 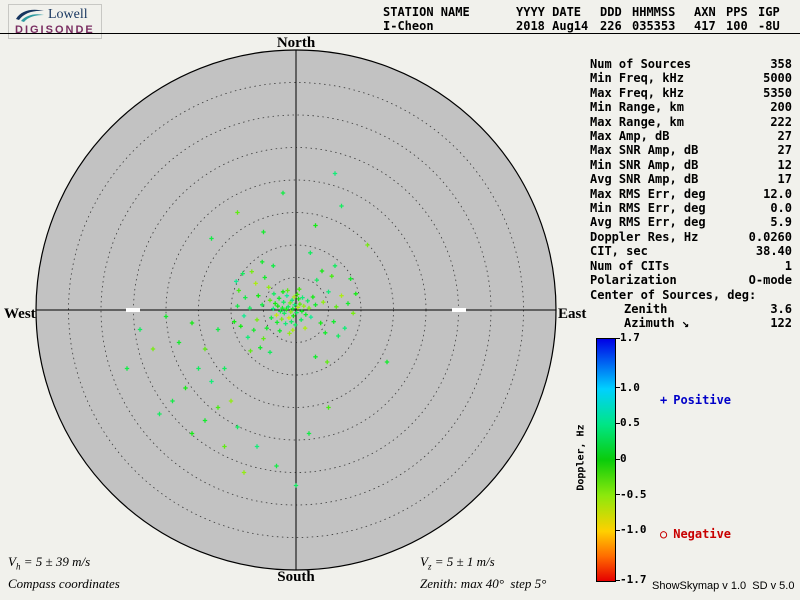 What do you see at coordinates (691, 222) in the screenshot?
I see `stat-row: Avg RMS Err, deg 5.9` at bounding box center [691, 222].